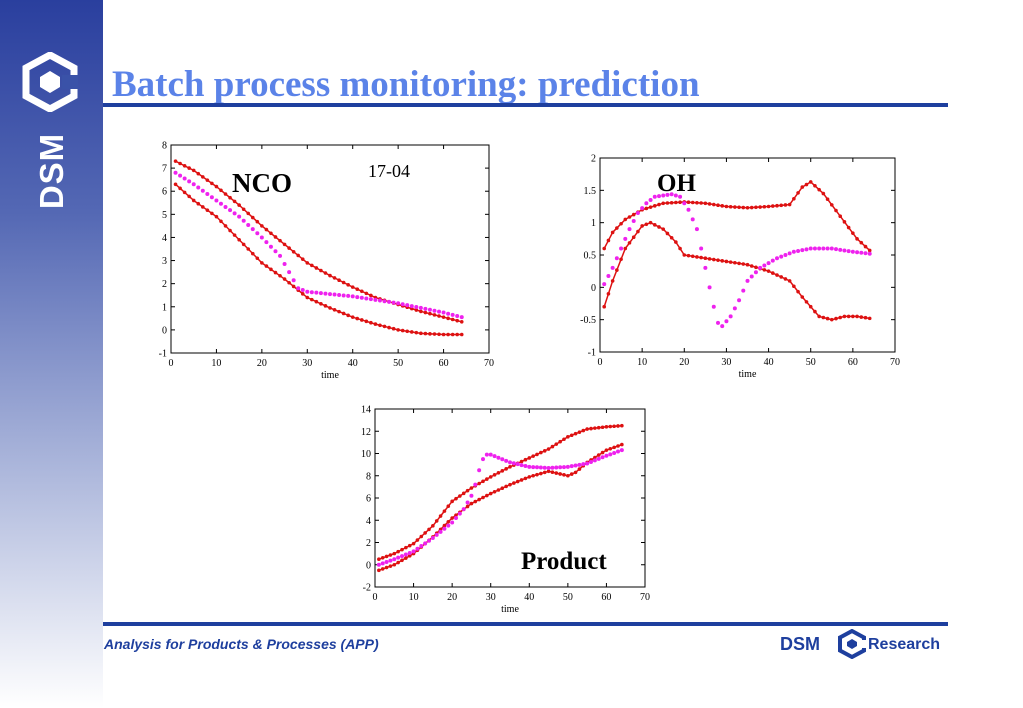 Image resolution: width=1023 pixels, height=708 pixels. What do you see at coordinates (726, 362) in the screenshot?
I see `x-tick-label: 30` at bounding box center [726, 362].